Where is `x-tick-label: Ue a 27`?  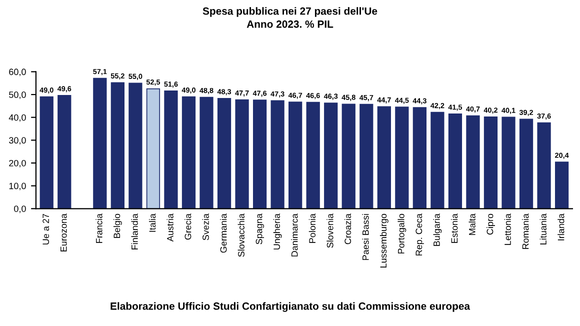
x-tick-label: Ue a 27 is located at coordinates (46, 229).